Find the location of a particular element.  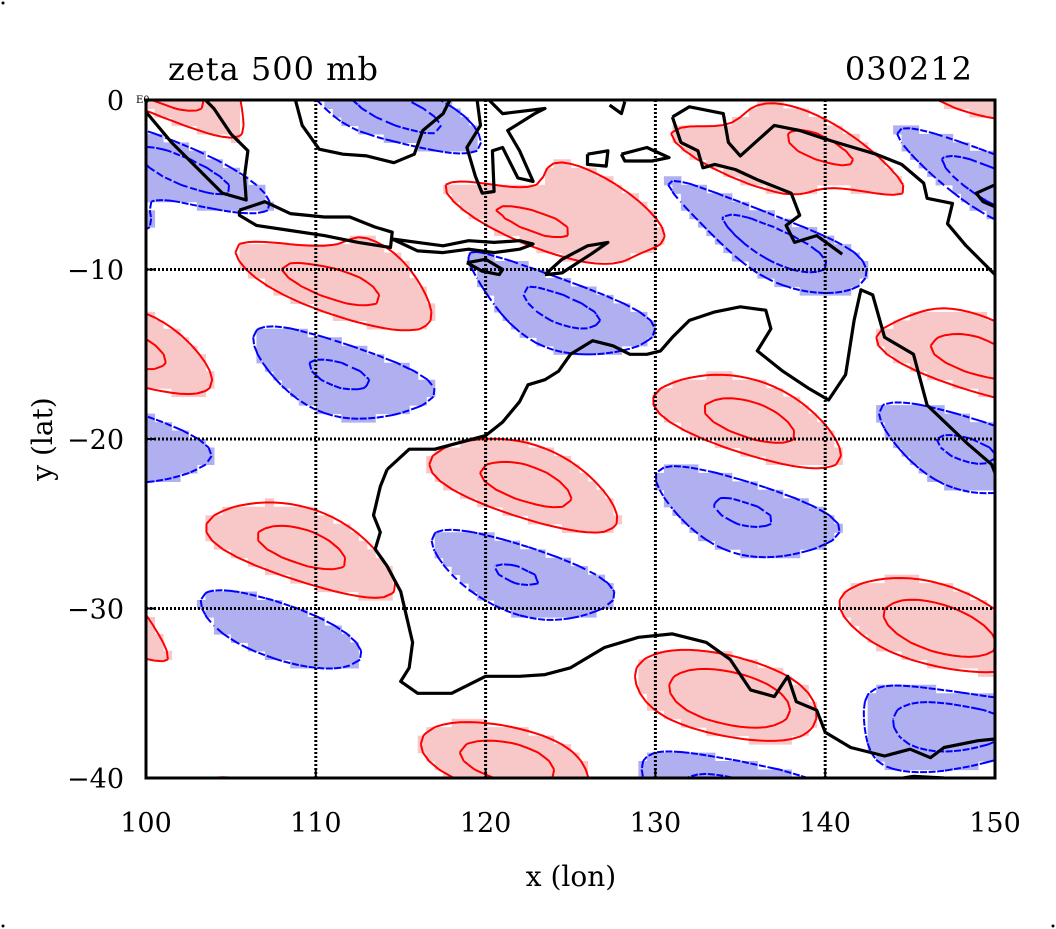

corner-mark-bl is located at coordinates (3, 926).